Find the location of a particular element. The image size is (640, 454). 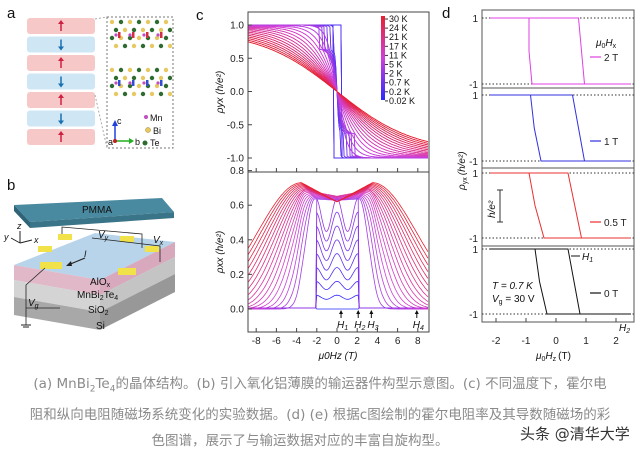

xtick-label: -4 is located at coordinates (296, 341).